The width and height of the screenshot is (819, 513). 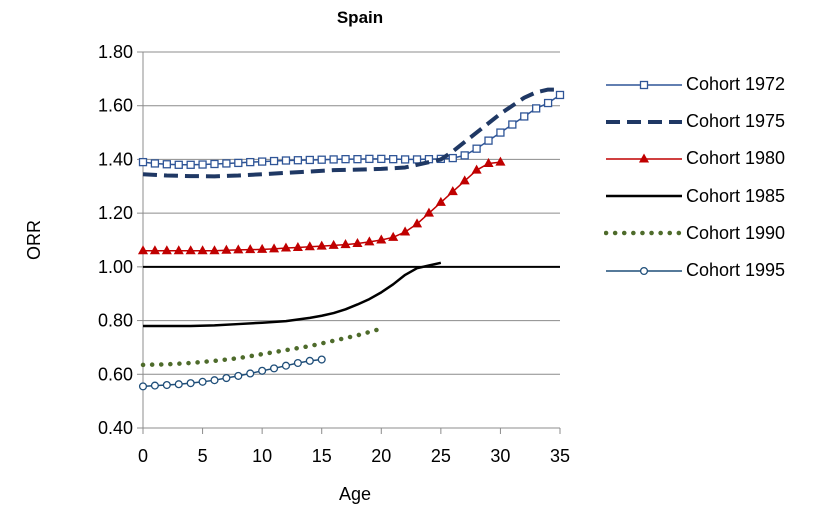 What do you see at coordinates (441, 456) in the screenshot?
I see `x-tick-label: 25` at bounding box center [441, 456].